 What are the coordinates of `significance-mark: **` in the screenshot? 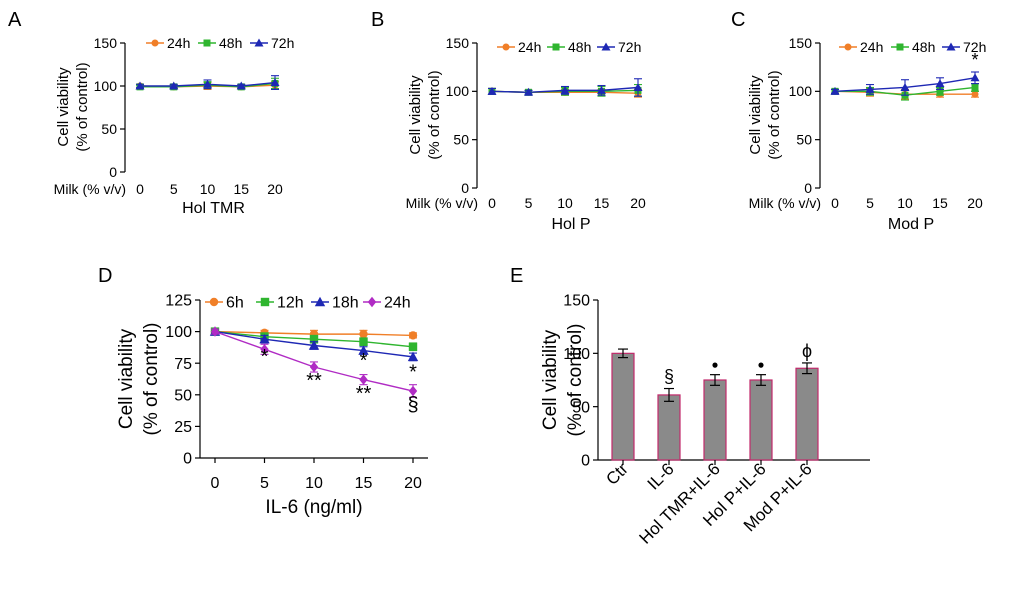 It's located at (314, 381).